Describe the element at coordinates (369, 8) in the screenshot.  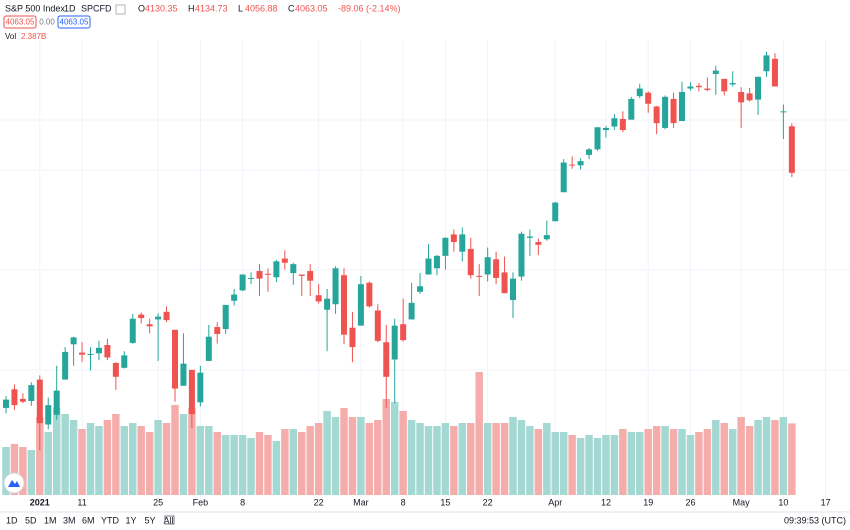
I see `legend-change: -89.06 (-2.14%)` at that location.